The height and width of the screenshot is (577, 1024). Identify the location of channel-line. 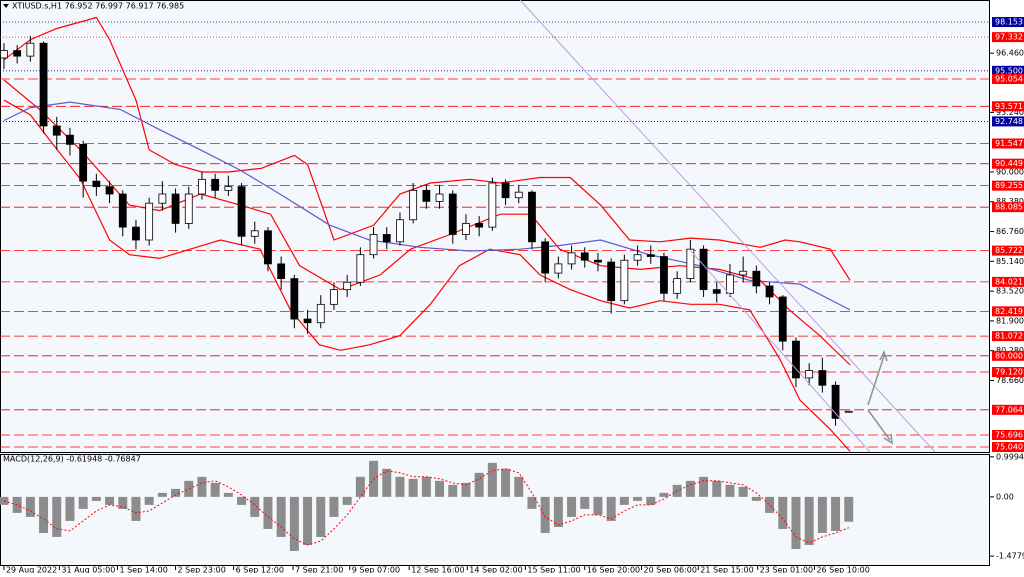
(780, 351).